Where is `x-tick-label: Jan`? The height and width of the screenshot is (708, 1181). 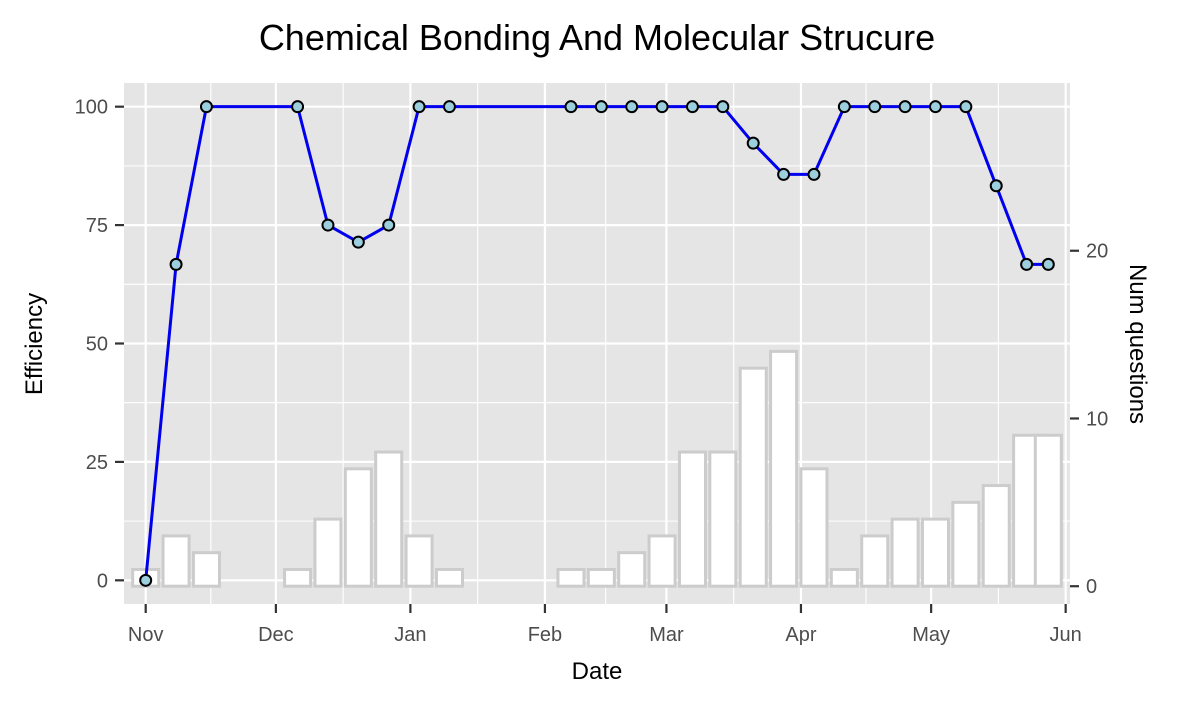
x-tick-label: Jan is located at coordinates (410, 635).